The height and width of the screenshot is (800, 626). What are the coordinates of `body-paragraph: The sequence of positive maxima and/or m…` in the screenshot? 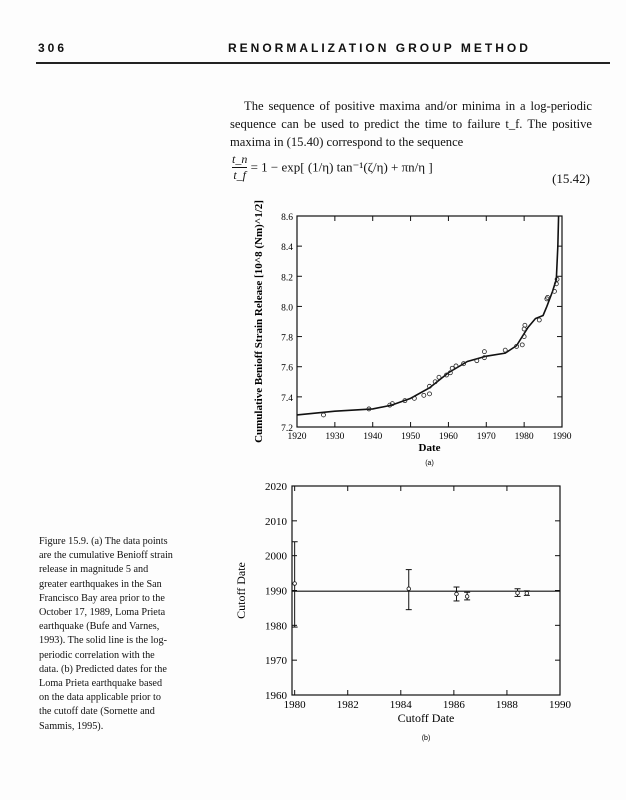 It's located at (411, 124).